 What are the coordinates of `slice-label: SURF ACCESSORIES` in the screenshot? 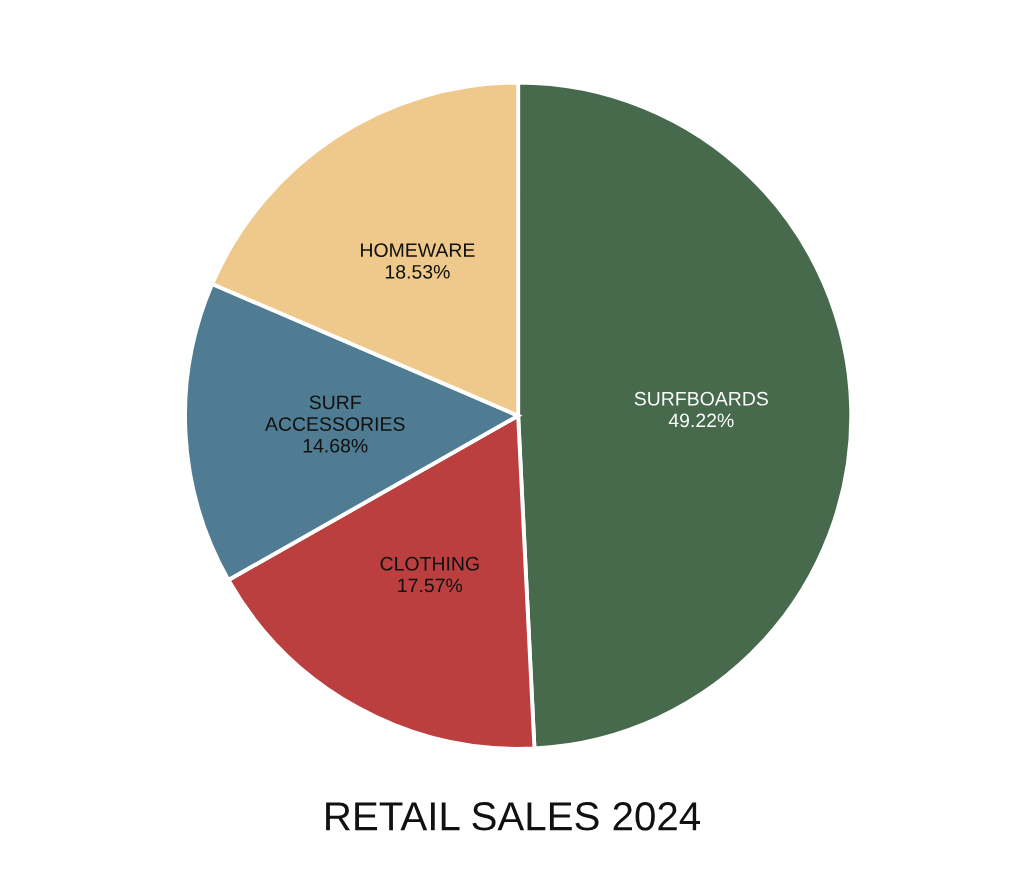 It's located at (335, 413).